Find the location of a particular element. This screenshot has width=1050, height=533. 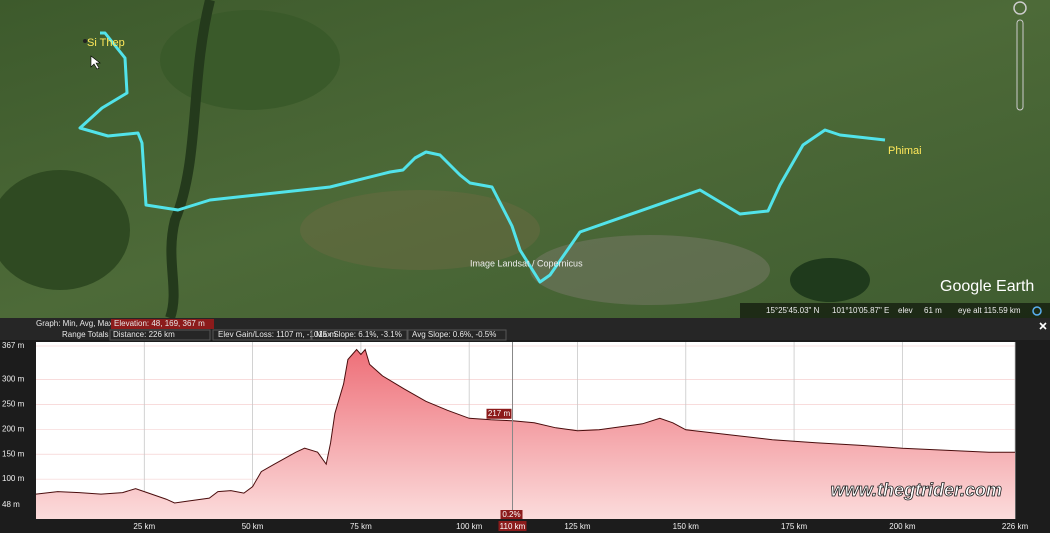

x-tick-label: 25 km is located at coordinates (144, 526).